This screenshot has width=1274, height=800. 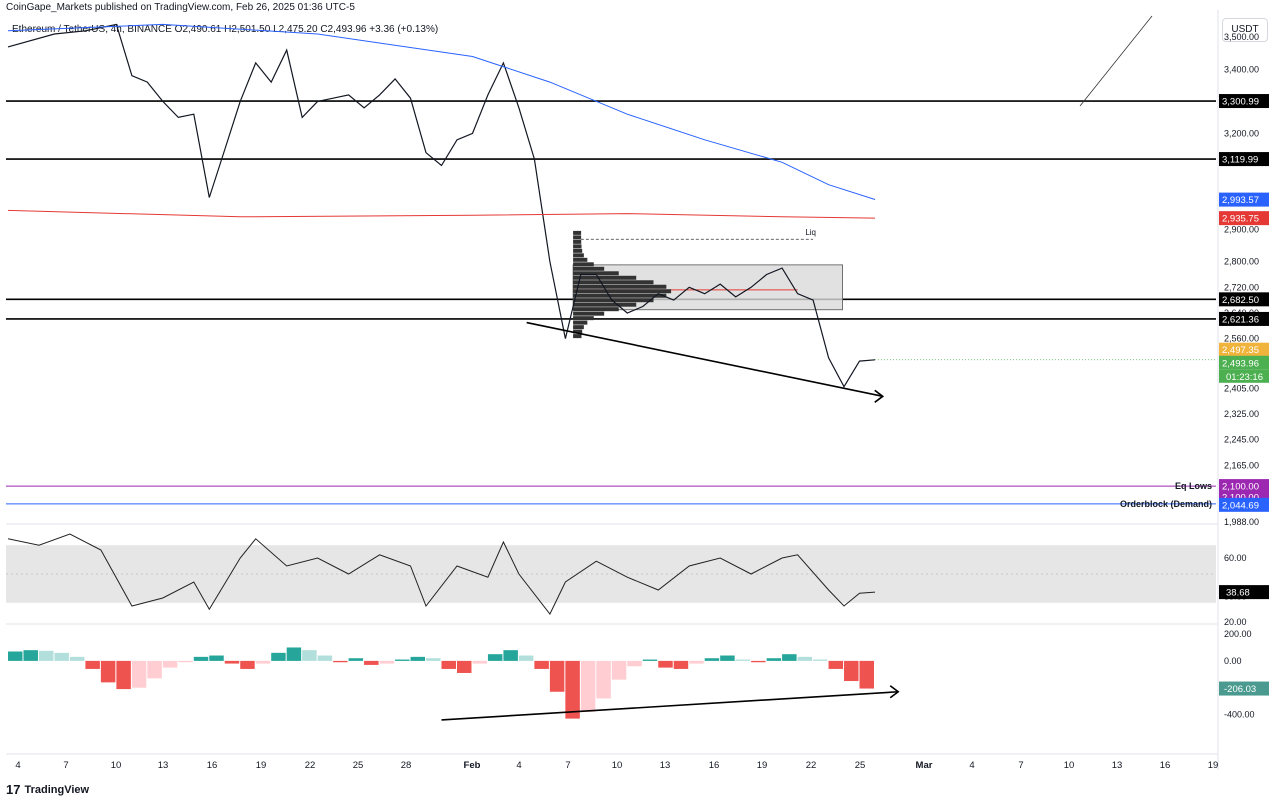 What do you see at coordinates (1240, 300) in the screenshot?
I see `level-badge-label: 2,682.50` at bounding box center [1240, 300].